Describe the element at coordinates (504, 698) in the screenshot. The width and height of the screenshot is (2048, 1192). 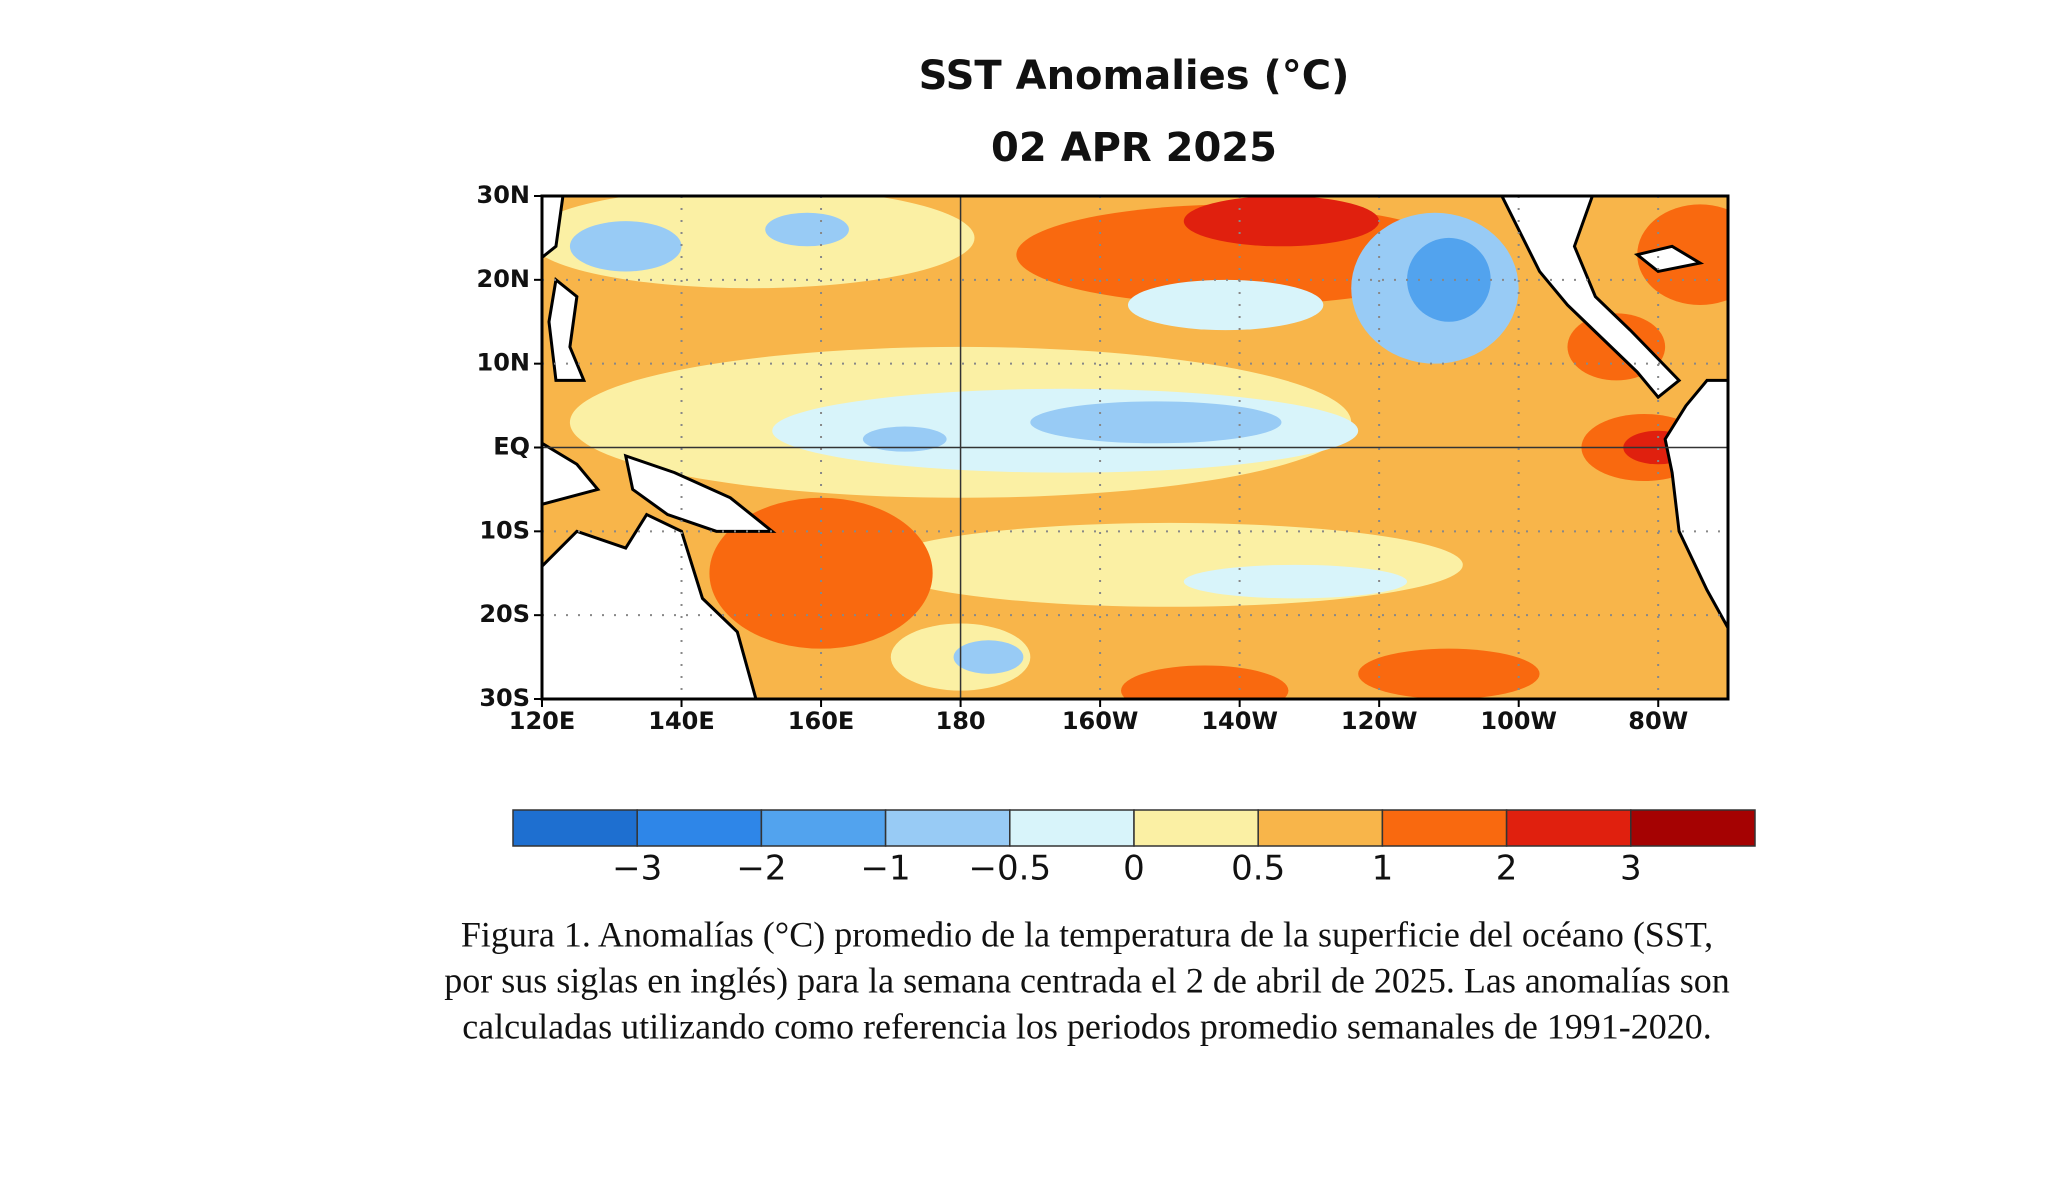
I see `latitude-label: 30S` at that location.